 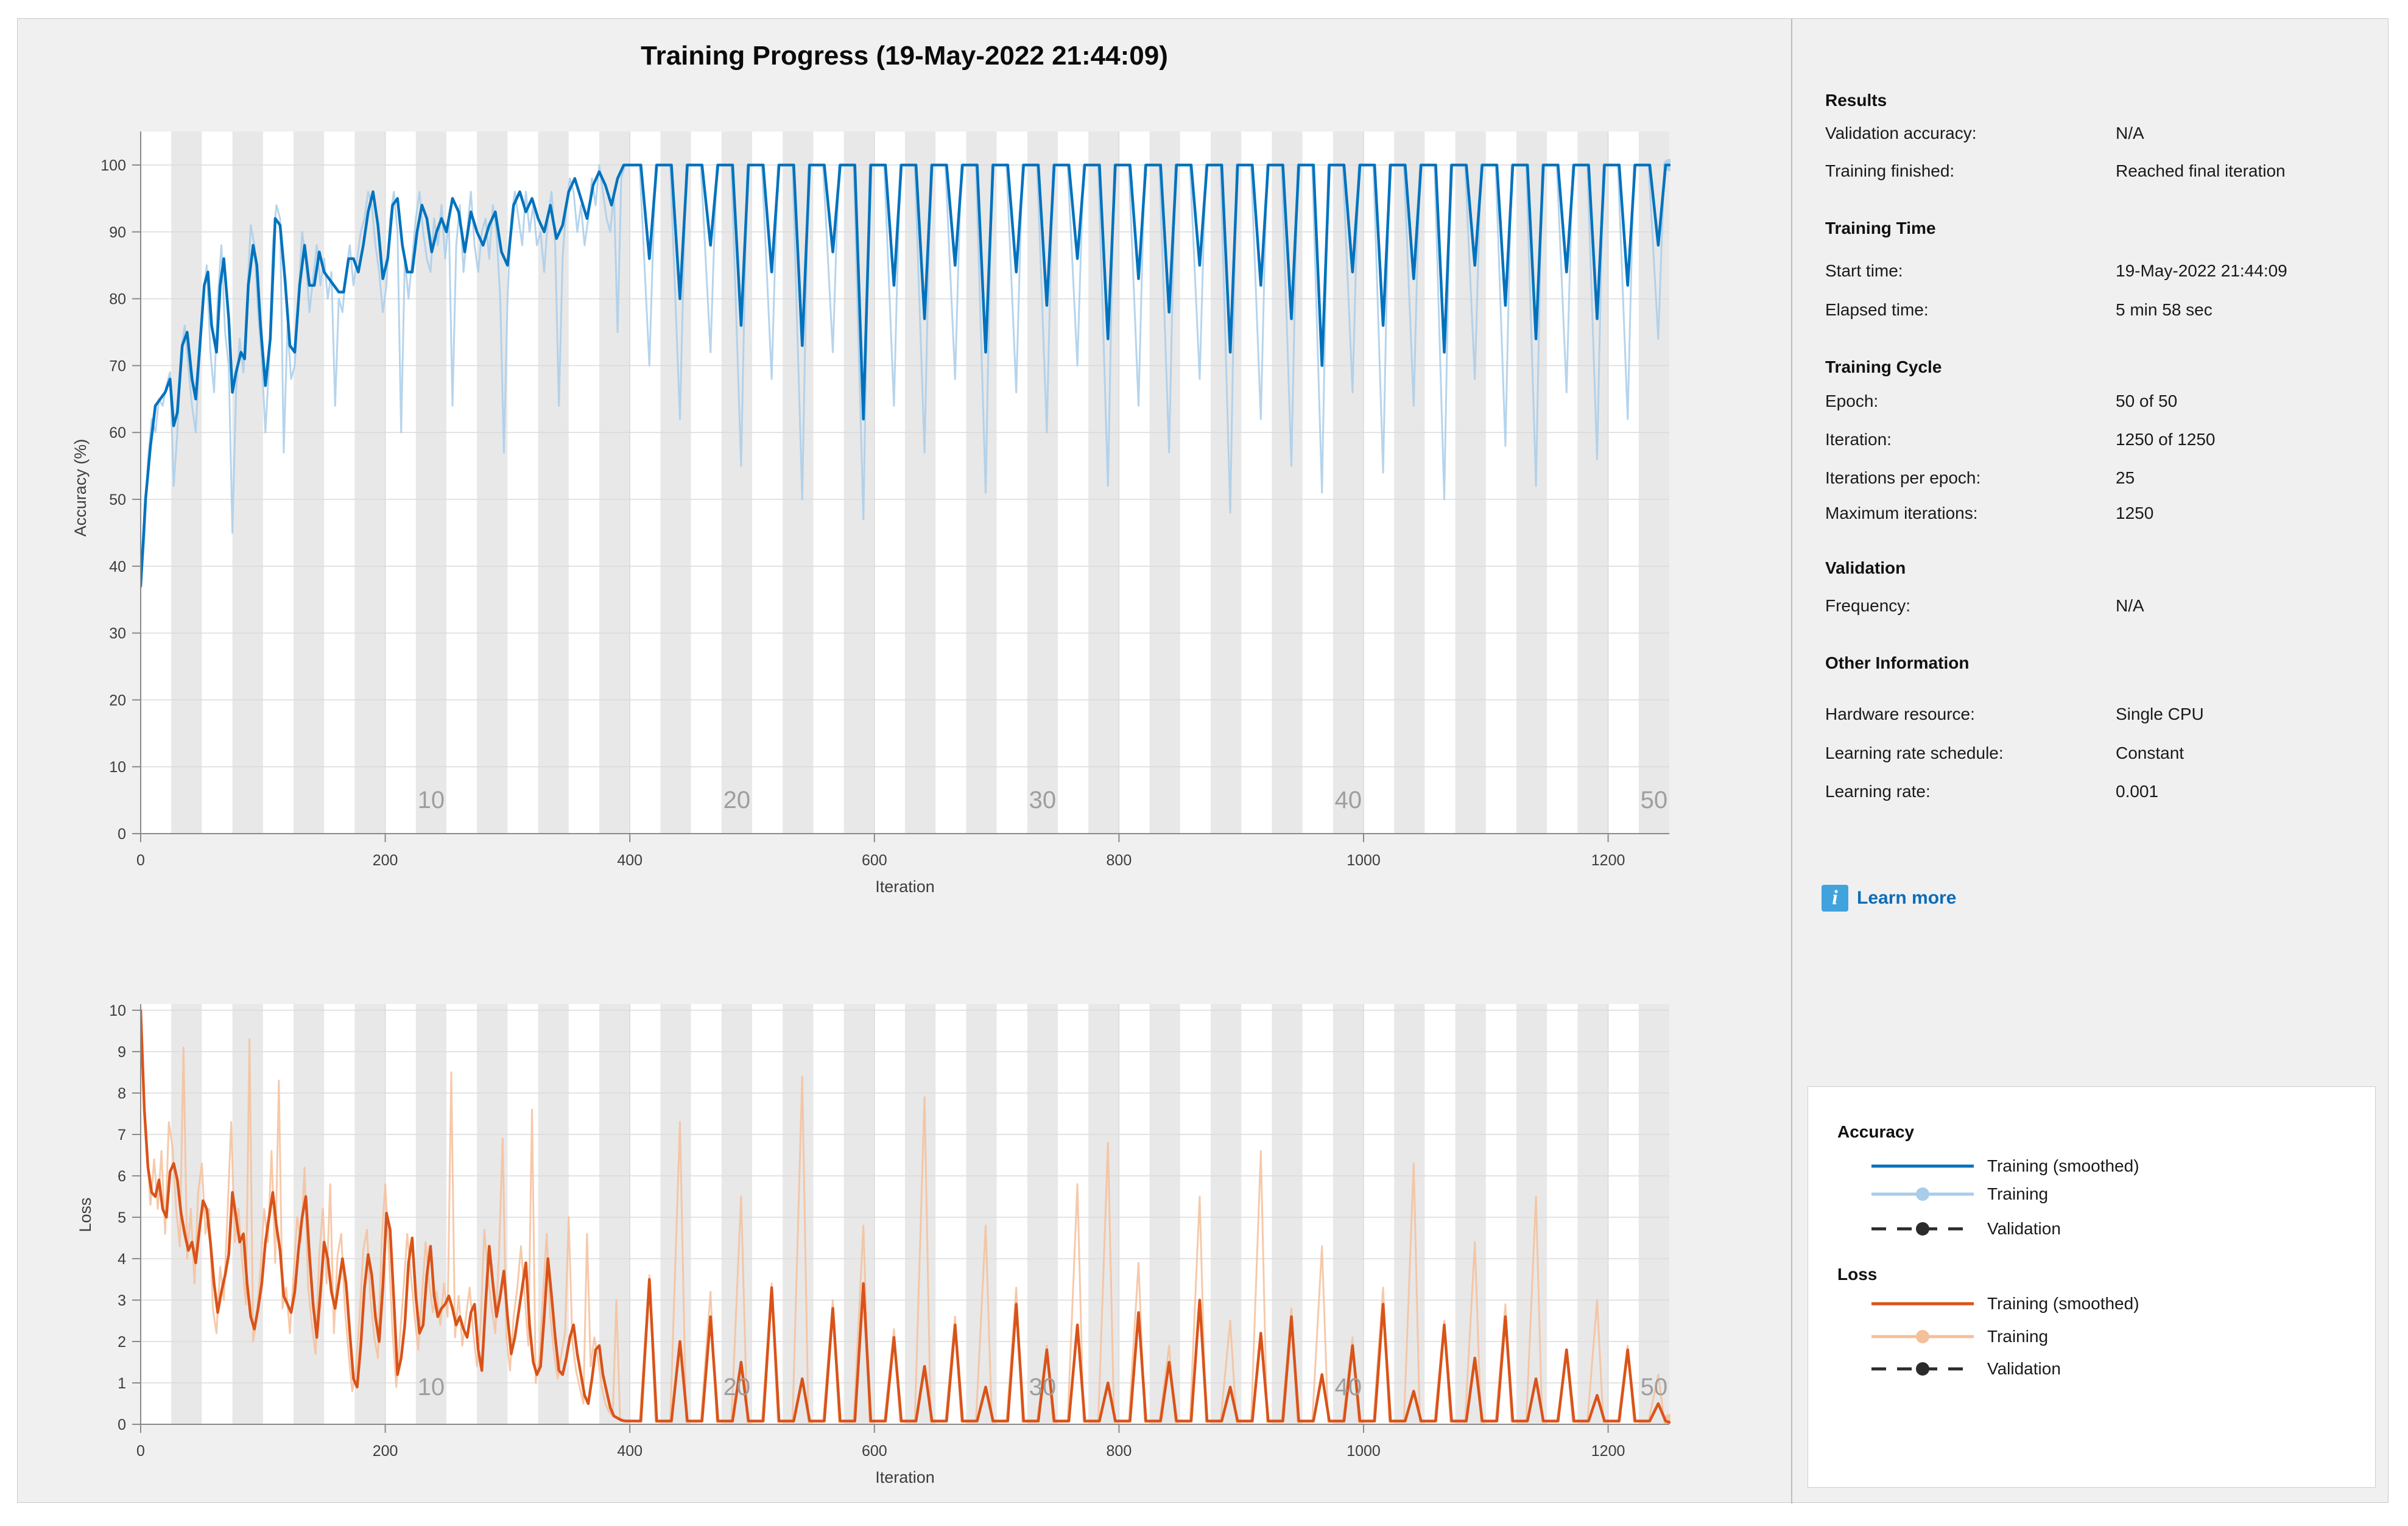 I want to click on svg-text: 100, so click(x=113, y=165).